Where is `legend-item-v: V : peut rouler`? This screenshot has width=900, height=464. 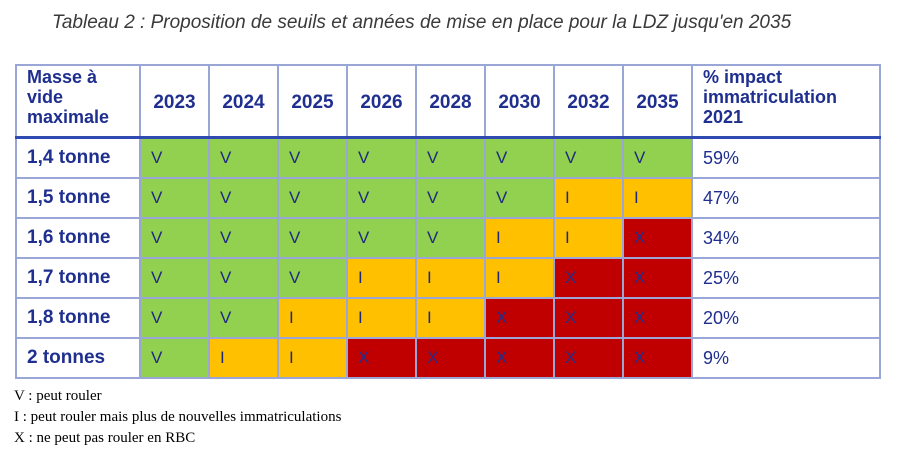
legend-item-v: V : peut rouler is located at coordinates (58, 396).